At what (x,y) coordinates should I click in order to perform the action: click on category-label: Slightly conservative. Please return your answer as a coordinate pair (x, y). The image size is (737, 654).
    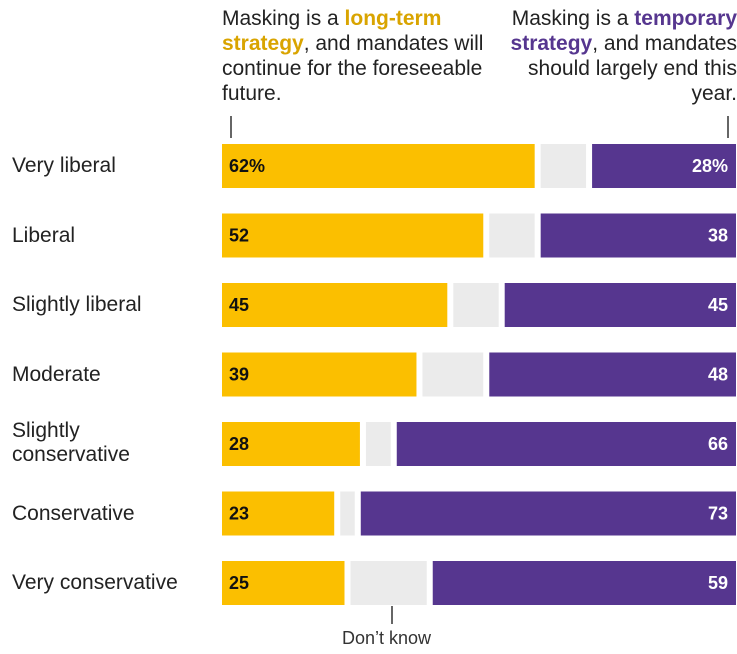
    Looking at the image, I should click on (71, 442).